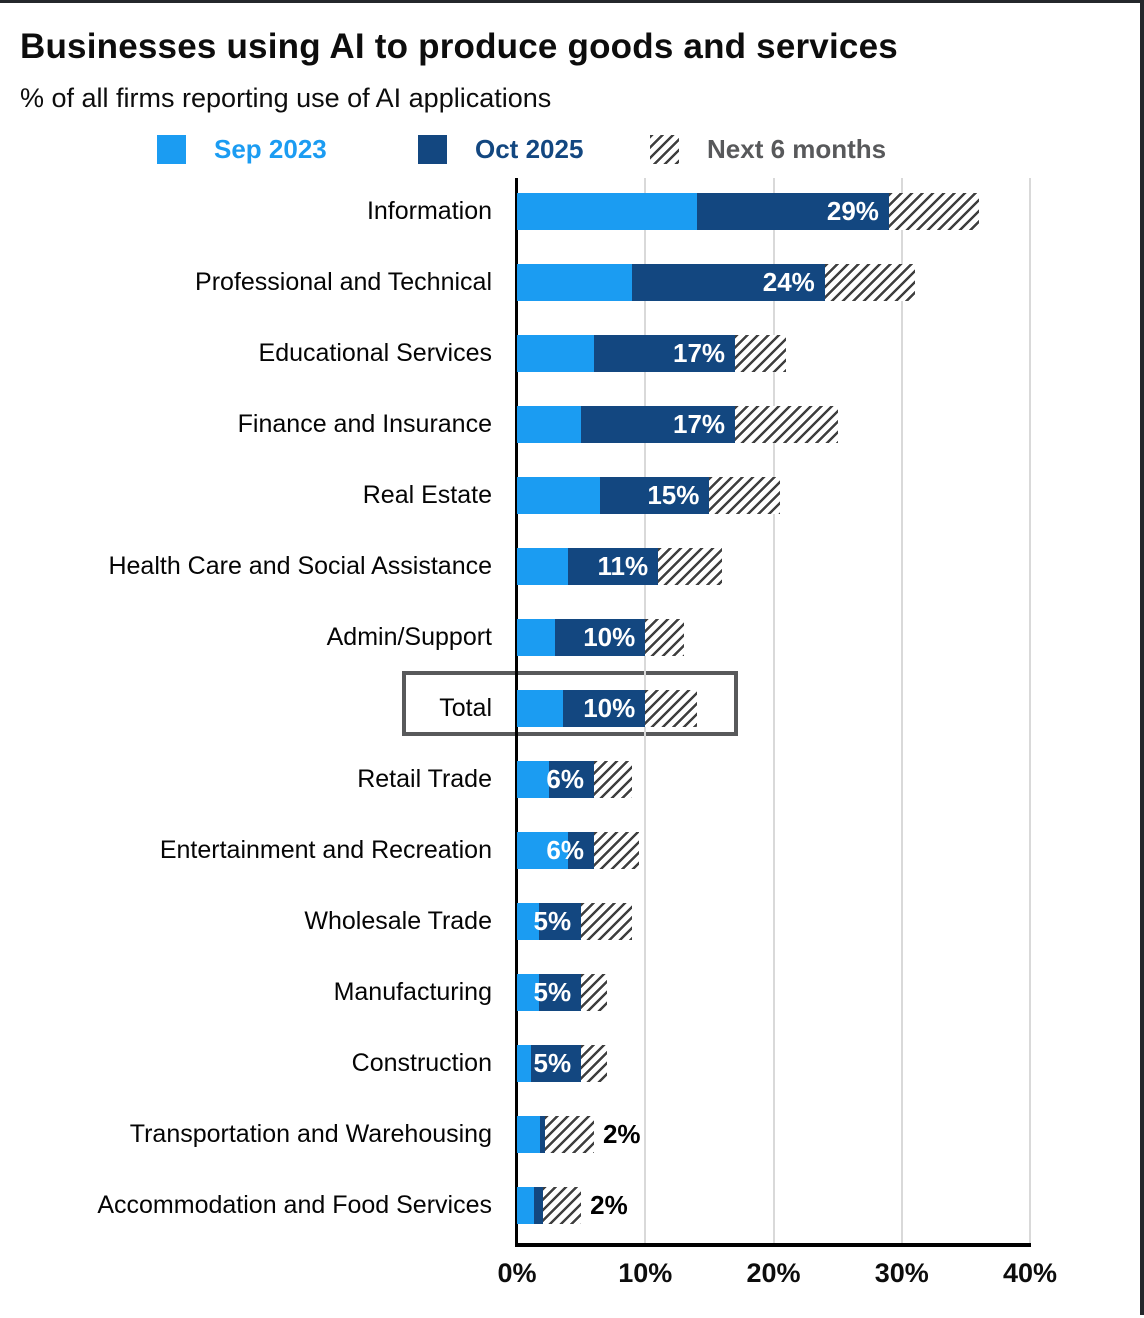 The image size is (1144, 1318). I want to click on legend-swatch-sep-2023-icon, so click(171, 149).